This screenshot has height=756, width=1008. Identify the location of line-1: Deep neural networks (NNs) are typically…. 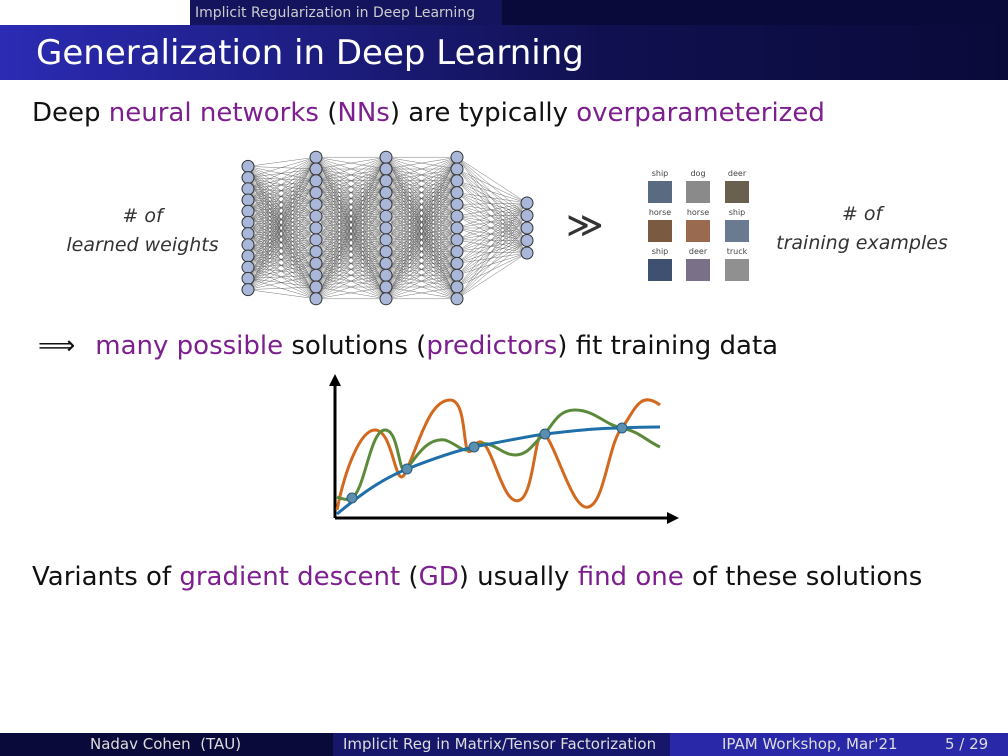
(428, 113).